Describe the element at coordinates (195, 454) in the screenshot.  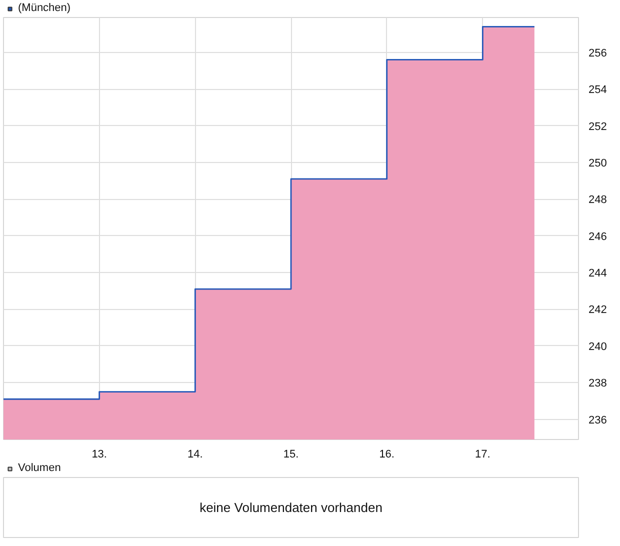
I see `x-tick-label: 14.` at that location.